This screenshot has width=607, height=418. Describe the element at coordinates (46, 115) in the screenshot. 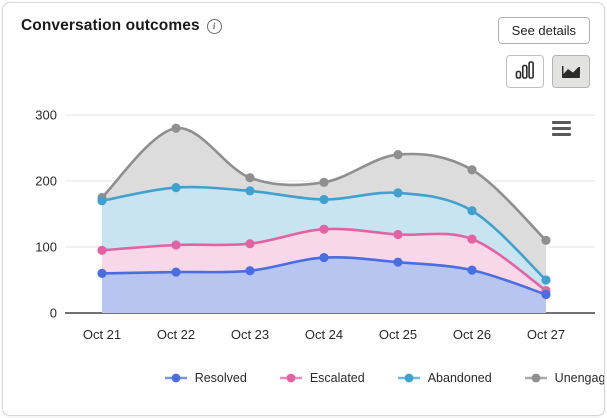

I see `y-axis-tick-label: 300` at that location.